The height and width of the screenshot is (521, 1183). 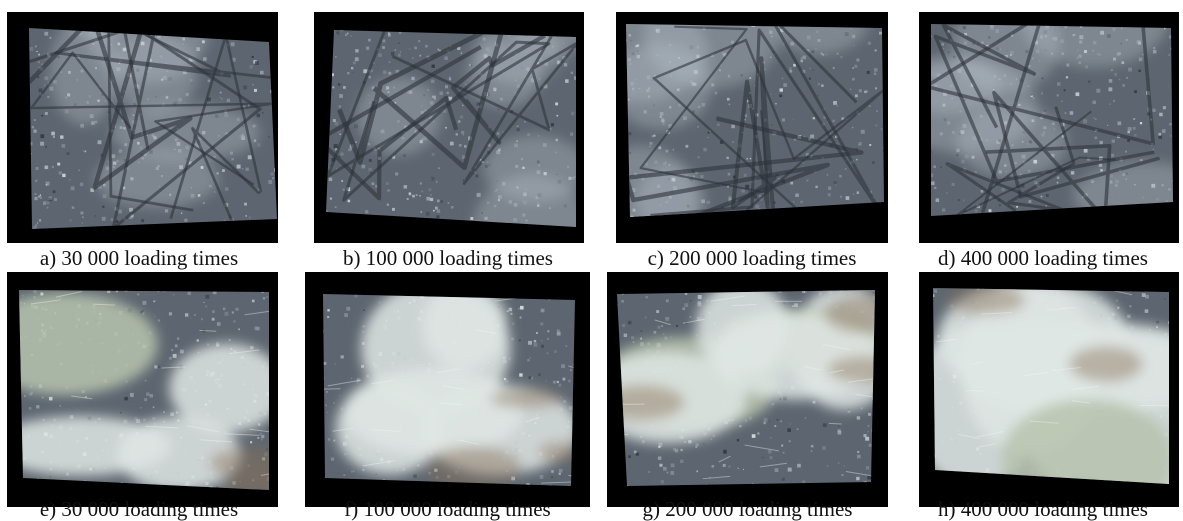 What do you see at coordinates (142, 127) in the screenshot?
I see `rock-surface-photo-a` at bounding box center [142, 127].